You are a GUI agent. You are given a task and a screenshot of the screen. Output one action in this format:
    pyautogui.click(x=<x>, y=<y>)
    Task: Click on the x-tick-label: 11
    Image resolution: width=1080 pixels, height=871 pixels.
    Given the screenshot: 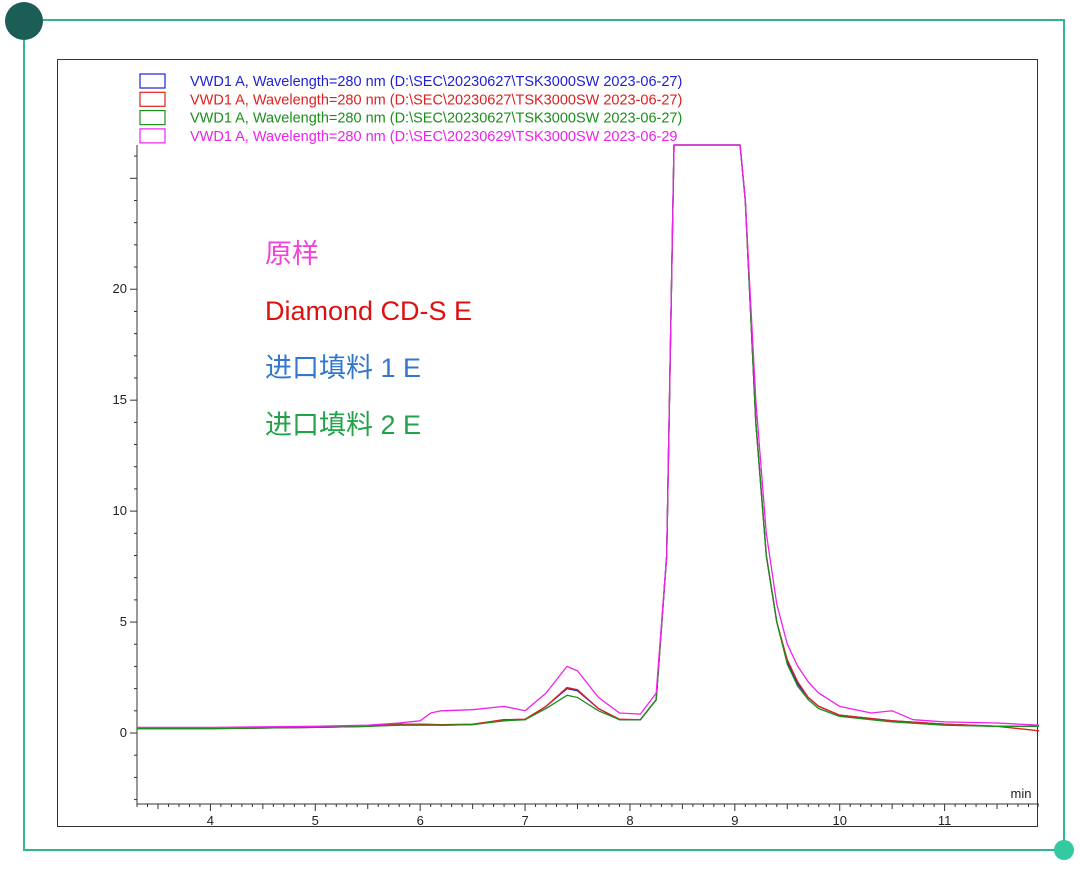 What is the action you would take?
    pyautogui.click(x=945, y=820)
    